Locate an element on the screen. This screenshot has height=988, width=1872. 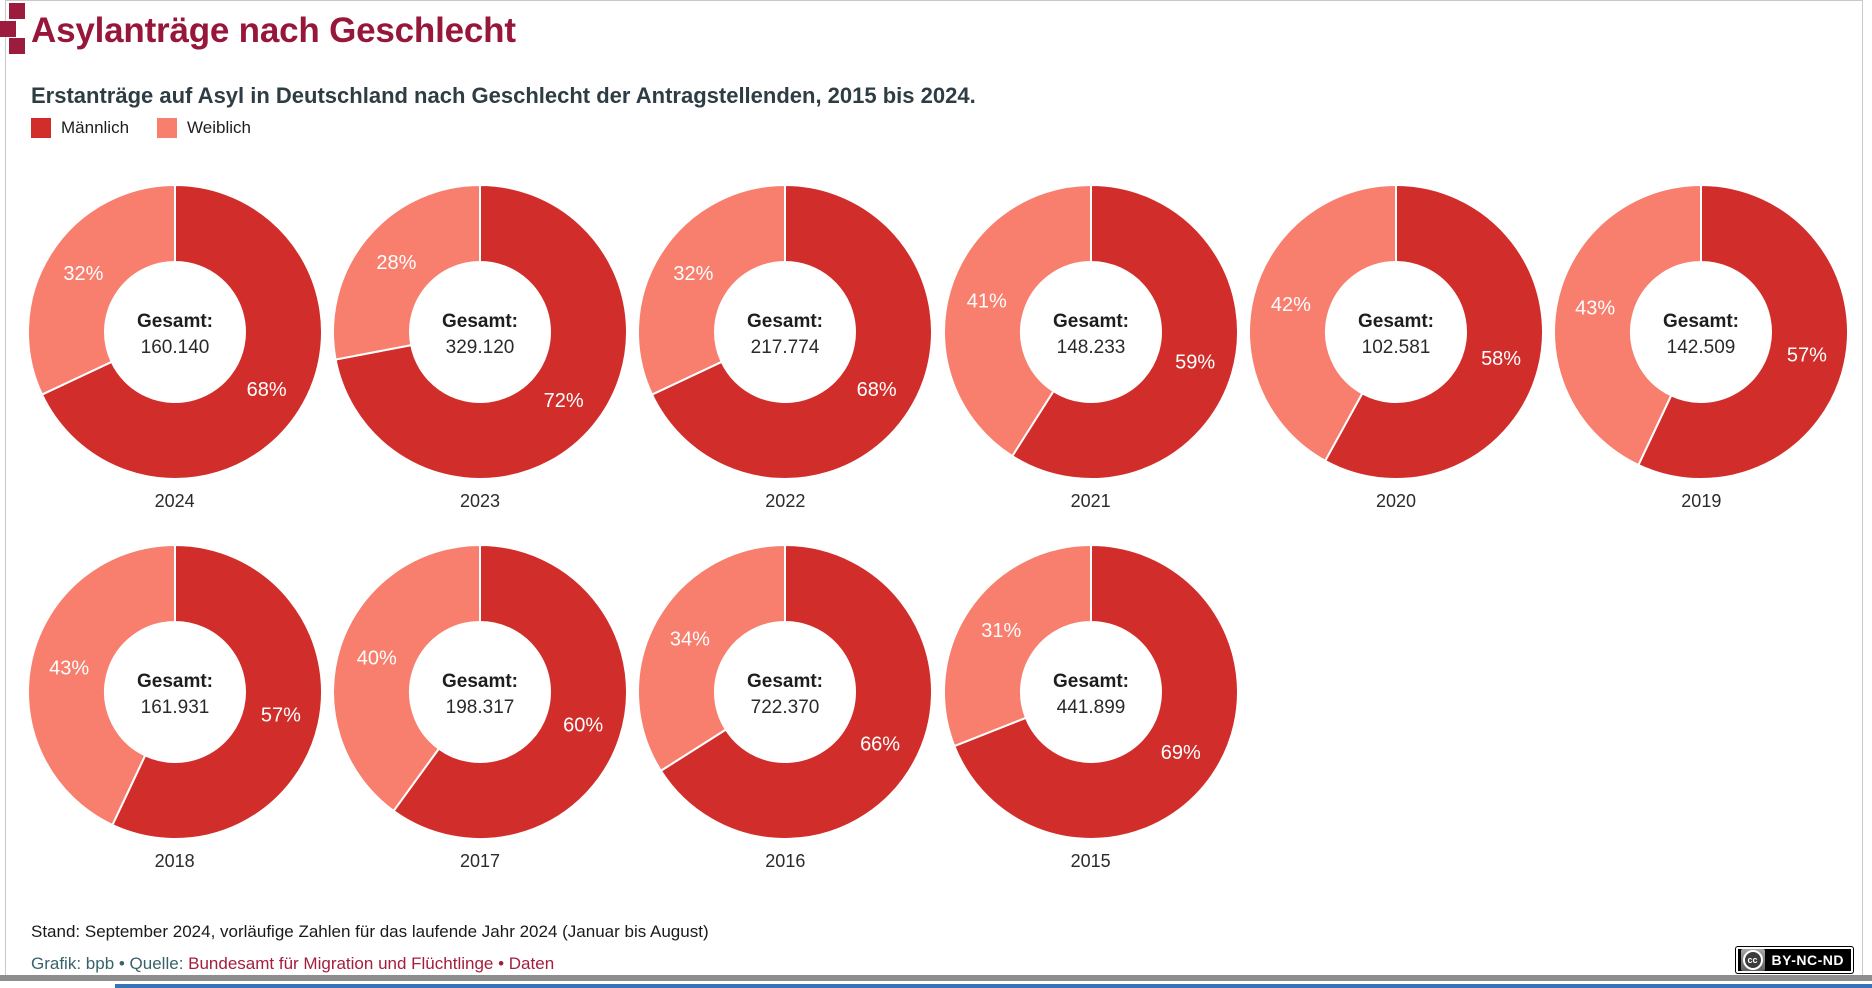
donut-chart-2017: 60% 40% Gesamt: 198.317 2017 is located at coordinates (479, 708).